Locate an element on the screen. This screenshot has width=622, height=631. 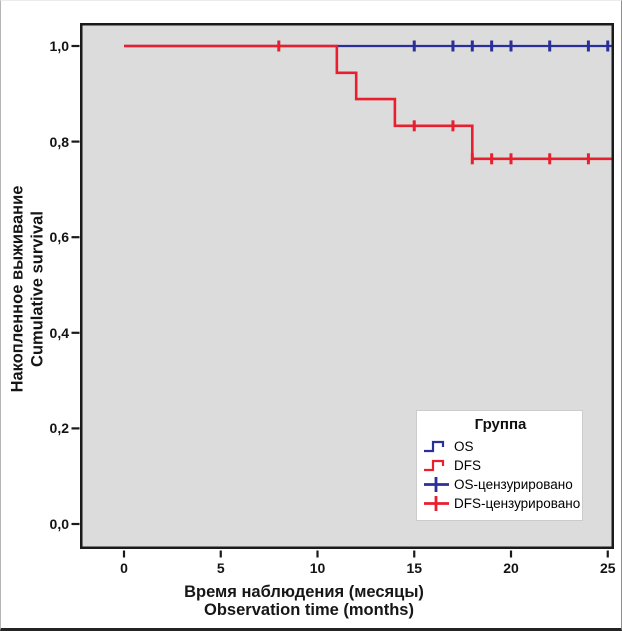
y-tick-label: 0,8 is located at coordinates (59, 141).